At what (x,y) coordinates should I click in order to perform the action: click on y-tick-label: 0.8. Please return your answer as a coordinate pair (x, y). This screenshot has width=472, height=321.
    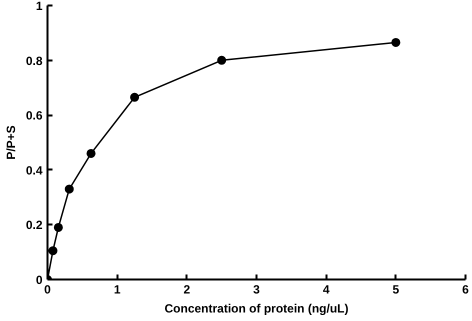
    Looking at the image, I should click on (34, 61).